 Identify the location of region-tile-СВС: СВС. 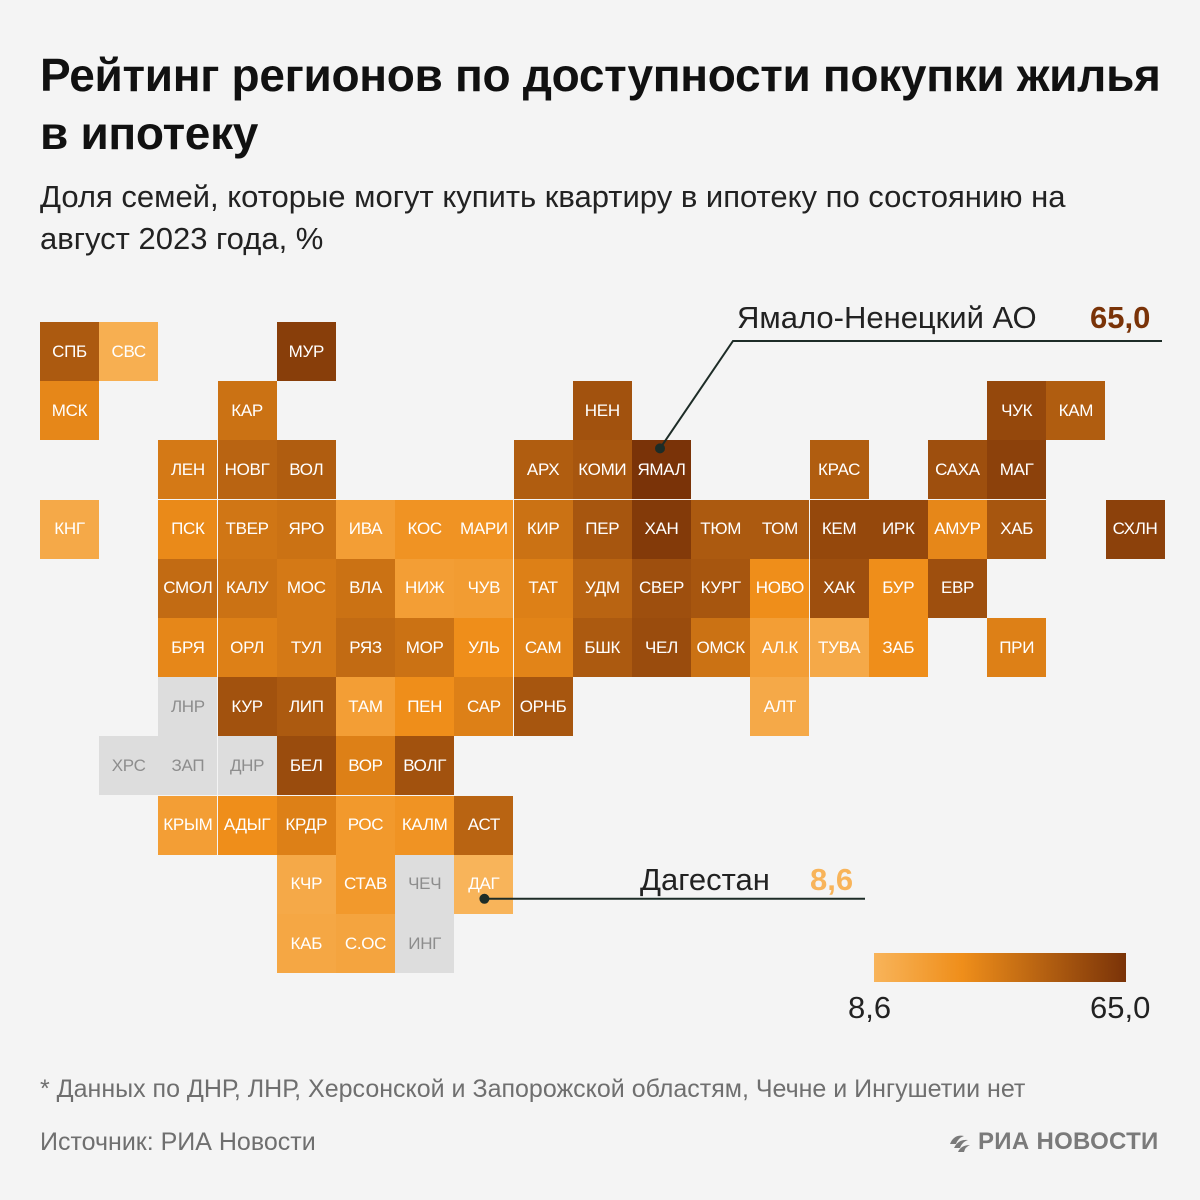
(129, 351).